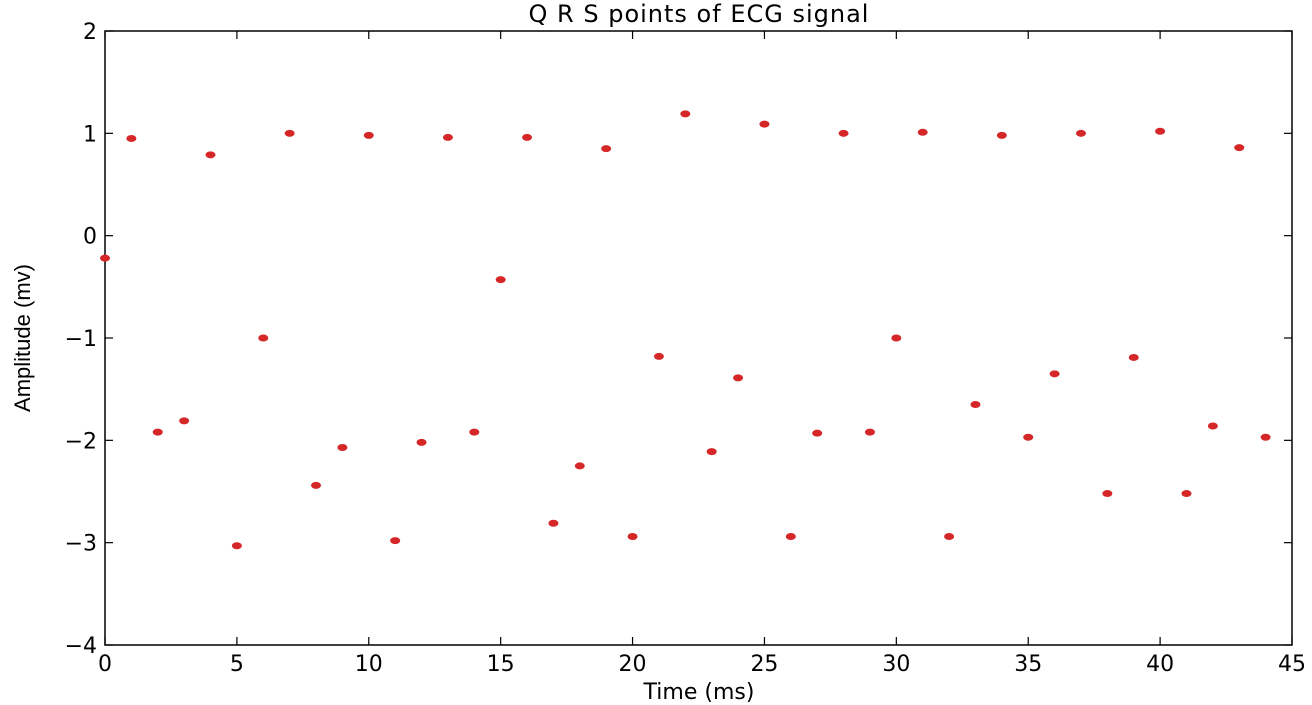 Image resolution: width=1312 pixels, height=705 pixels. What do you see at coordinates (81, 544) in the screenshot?
I see `y-tick-label: −3` at bounding box center [81, 544].